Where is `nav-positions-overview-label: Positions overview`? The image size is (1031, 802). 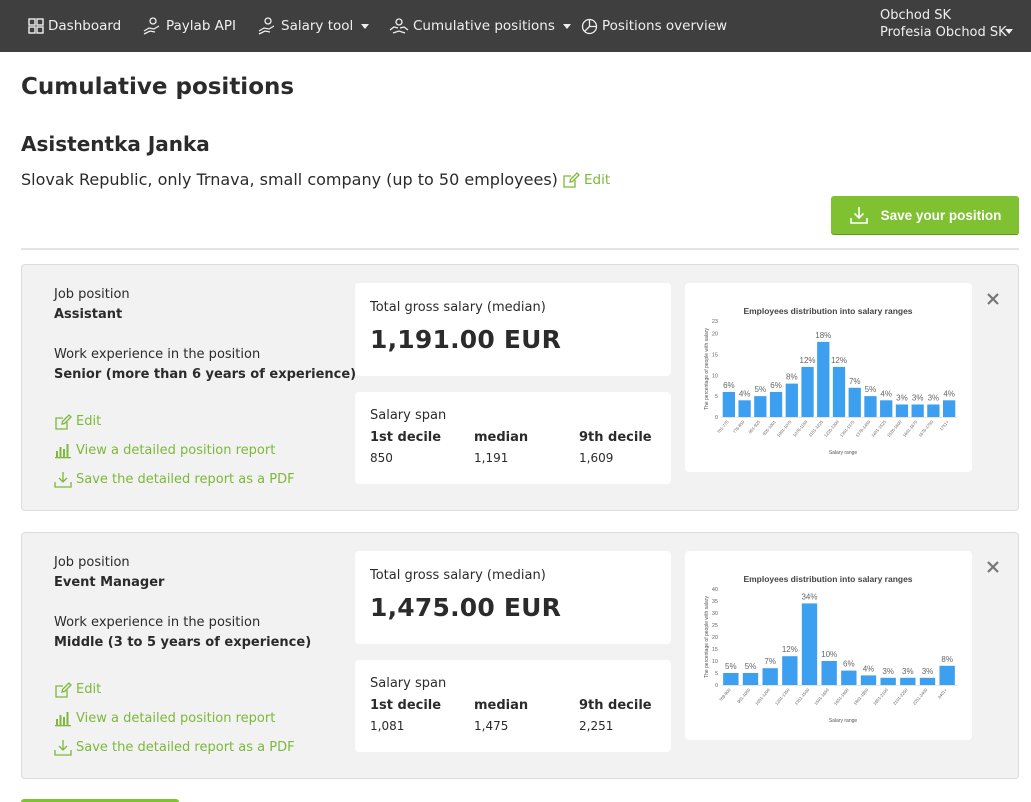
nav-positions-overview-label: Positions overview is located at coordinates (665, 26).